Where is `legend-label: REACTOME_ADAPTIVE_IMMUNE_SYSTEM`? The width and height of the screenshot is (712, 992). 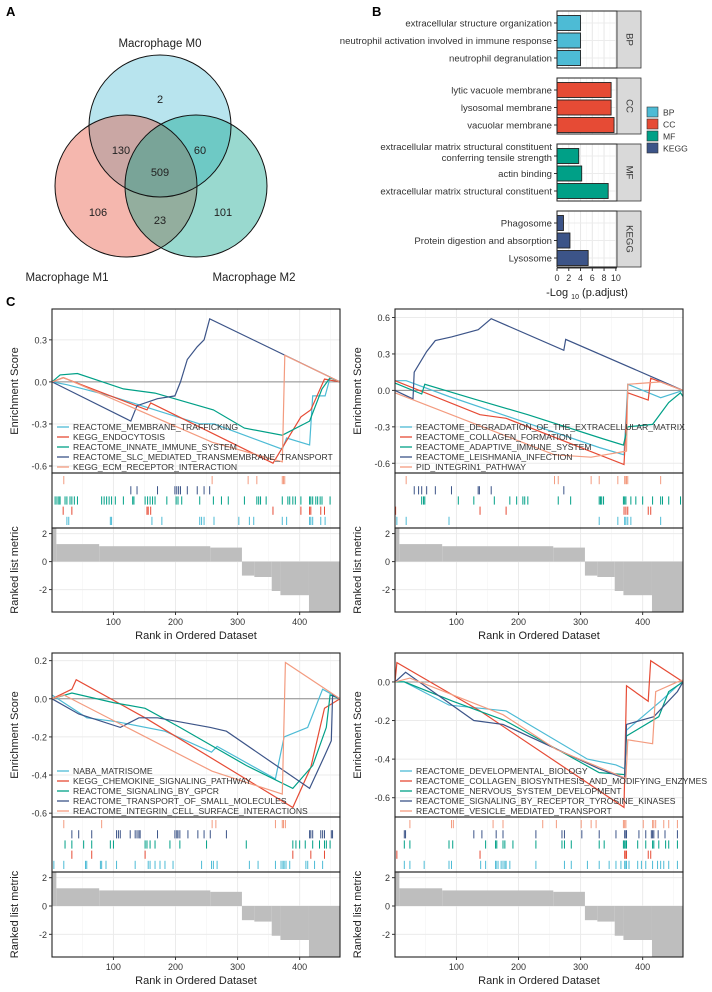 legend-label: REACTOME_ADAPTIVE_IMMUNE_SYSTEM is located at coordinates (504, 447).